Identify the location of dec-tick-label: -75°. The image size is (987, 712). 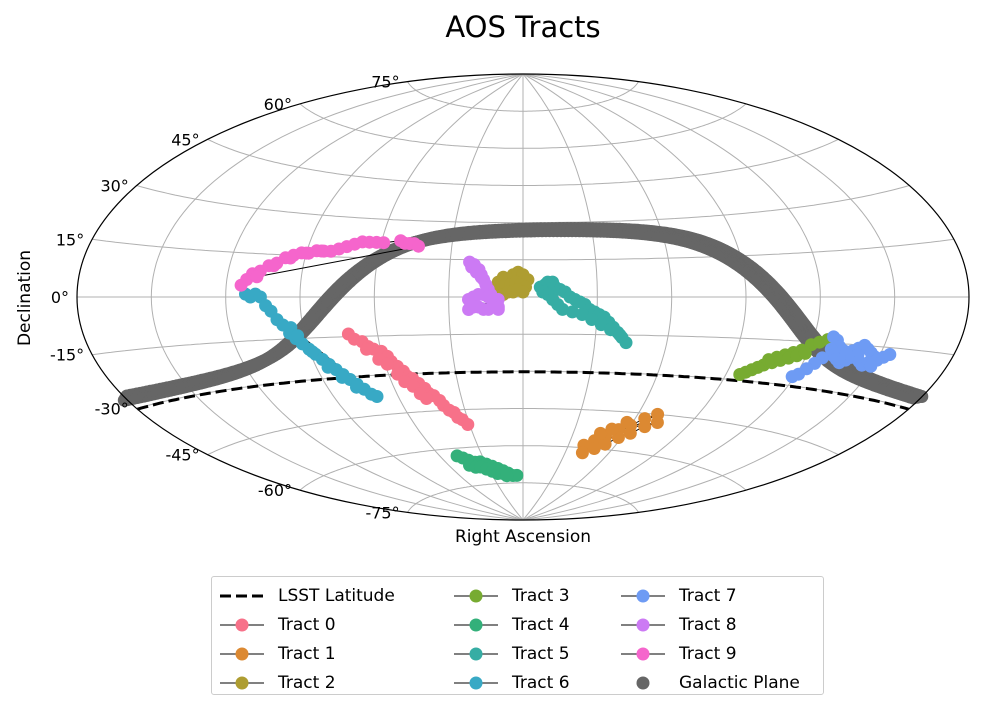
(382, 512).